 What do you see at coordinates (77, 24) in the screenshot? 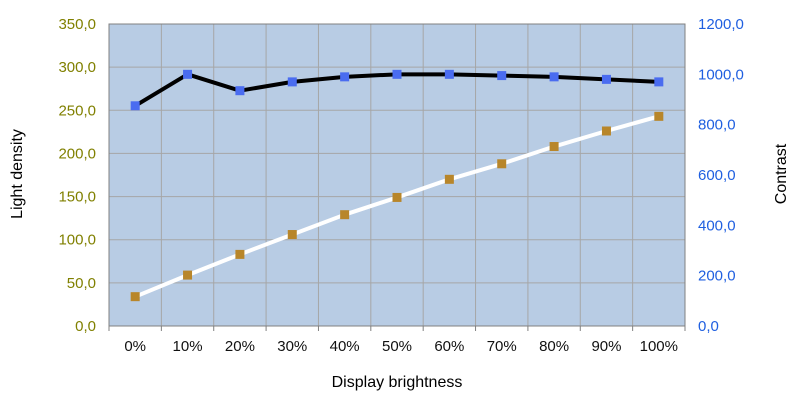
I see `y-left-tick-label: 350,0` at bounding box center [77, 24].